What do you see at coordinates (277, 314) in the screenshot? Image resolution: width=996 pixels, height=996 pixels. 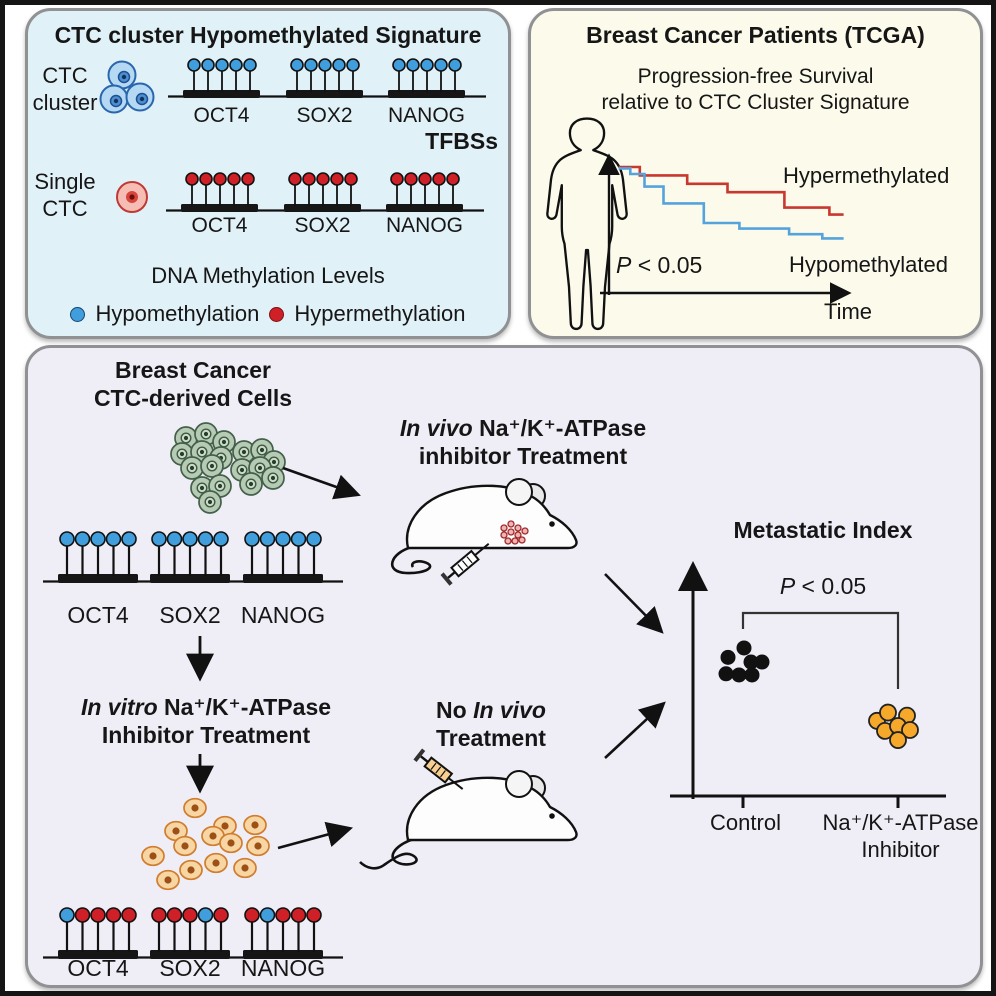 I see `hypermethylation-dot-icon` at bounding box center [277, 314].